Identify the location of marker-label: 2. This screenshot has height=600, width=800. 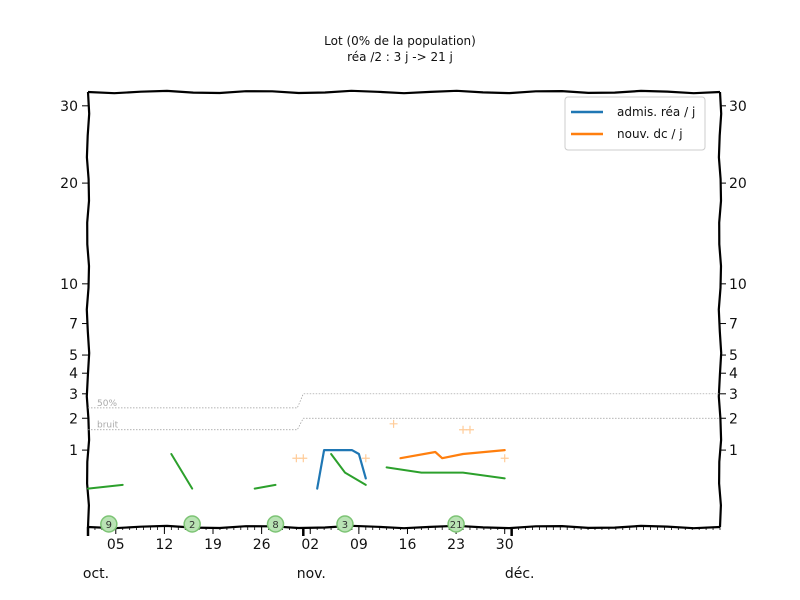
(192, 525).